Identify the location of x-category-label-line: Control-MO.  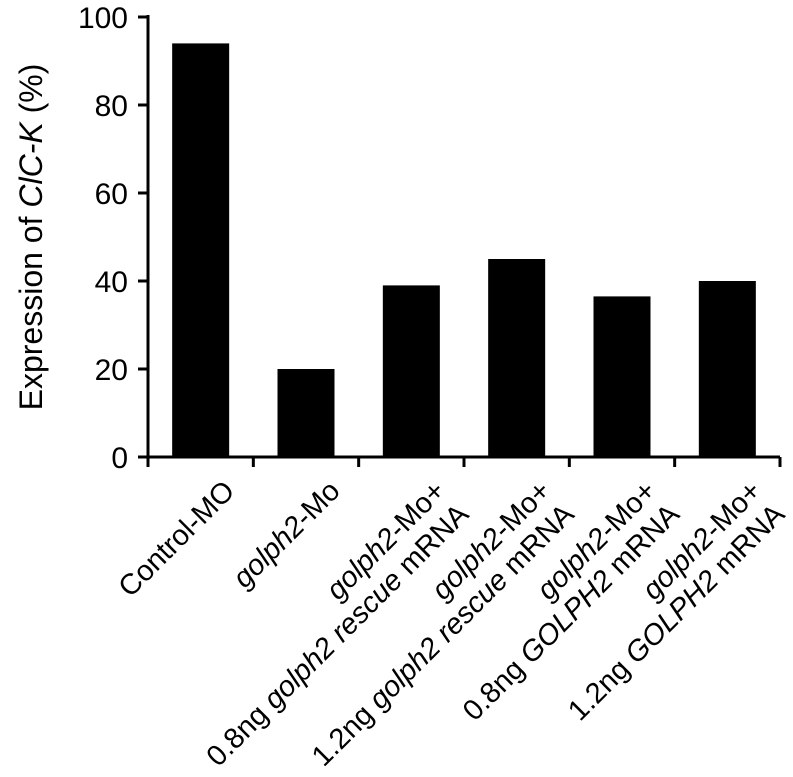
(177, 539).